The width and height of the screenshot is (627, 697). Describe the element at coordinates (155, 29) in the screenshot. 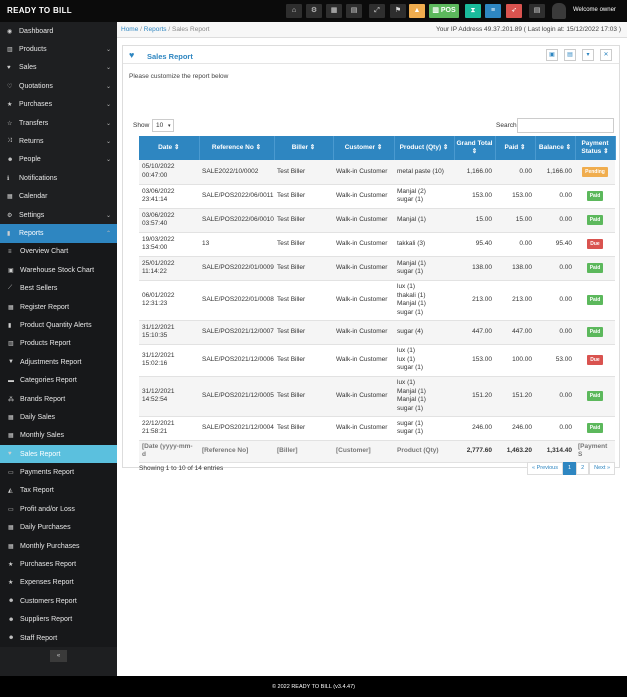

I see `breadcrumb-reports: Reports` at that location.